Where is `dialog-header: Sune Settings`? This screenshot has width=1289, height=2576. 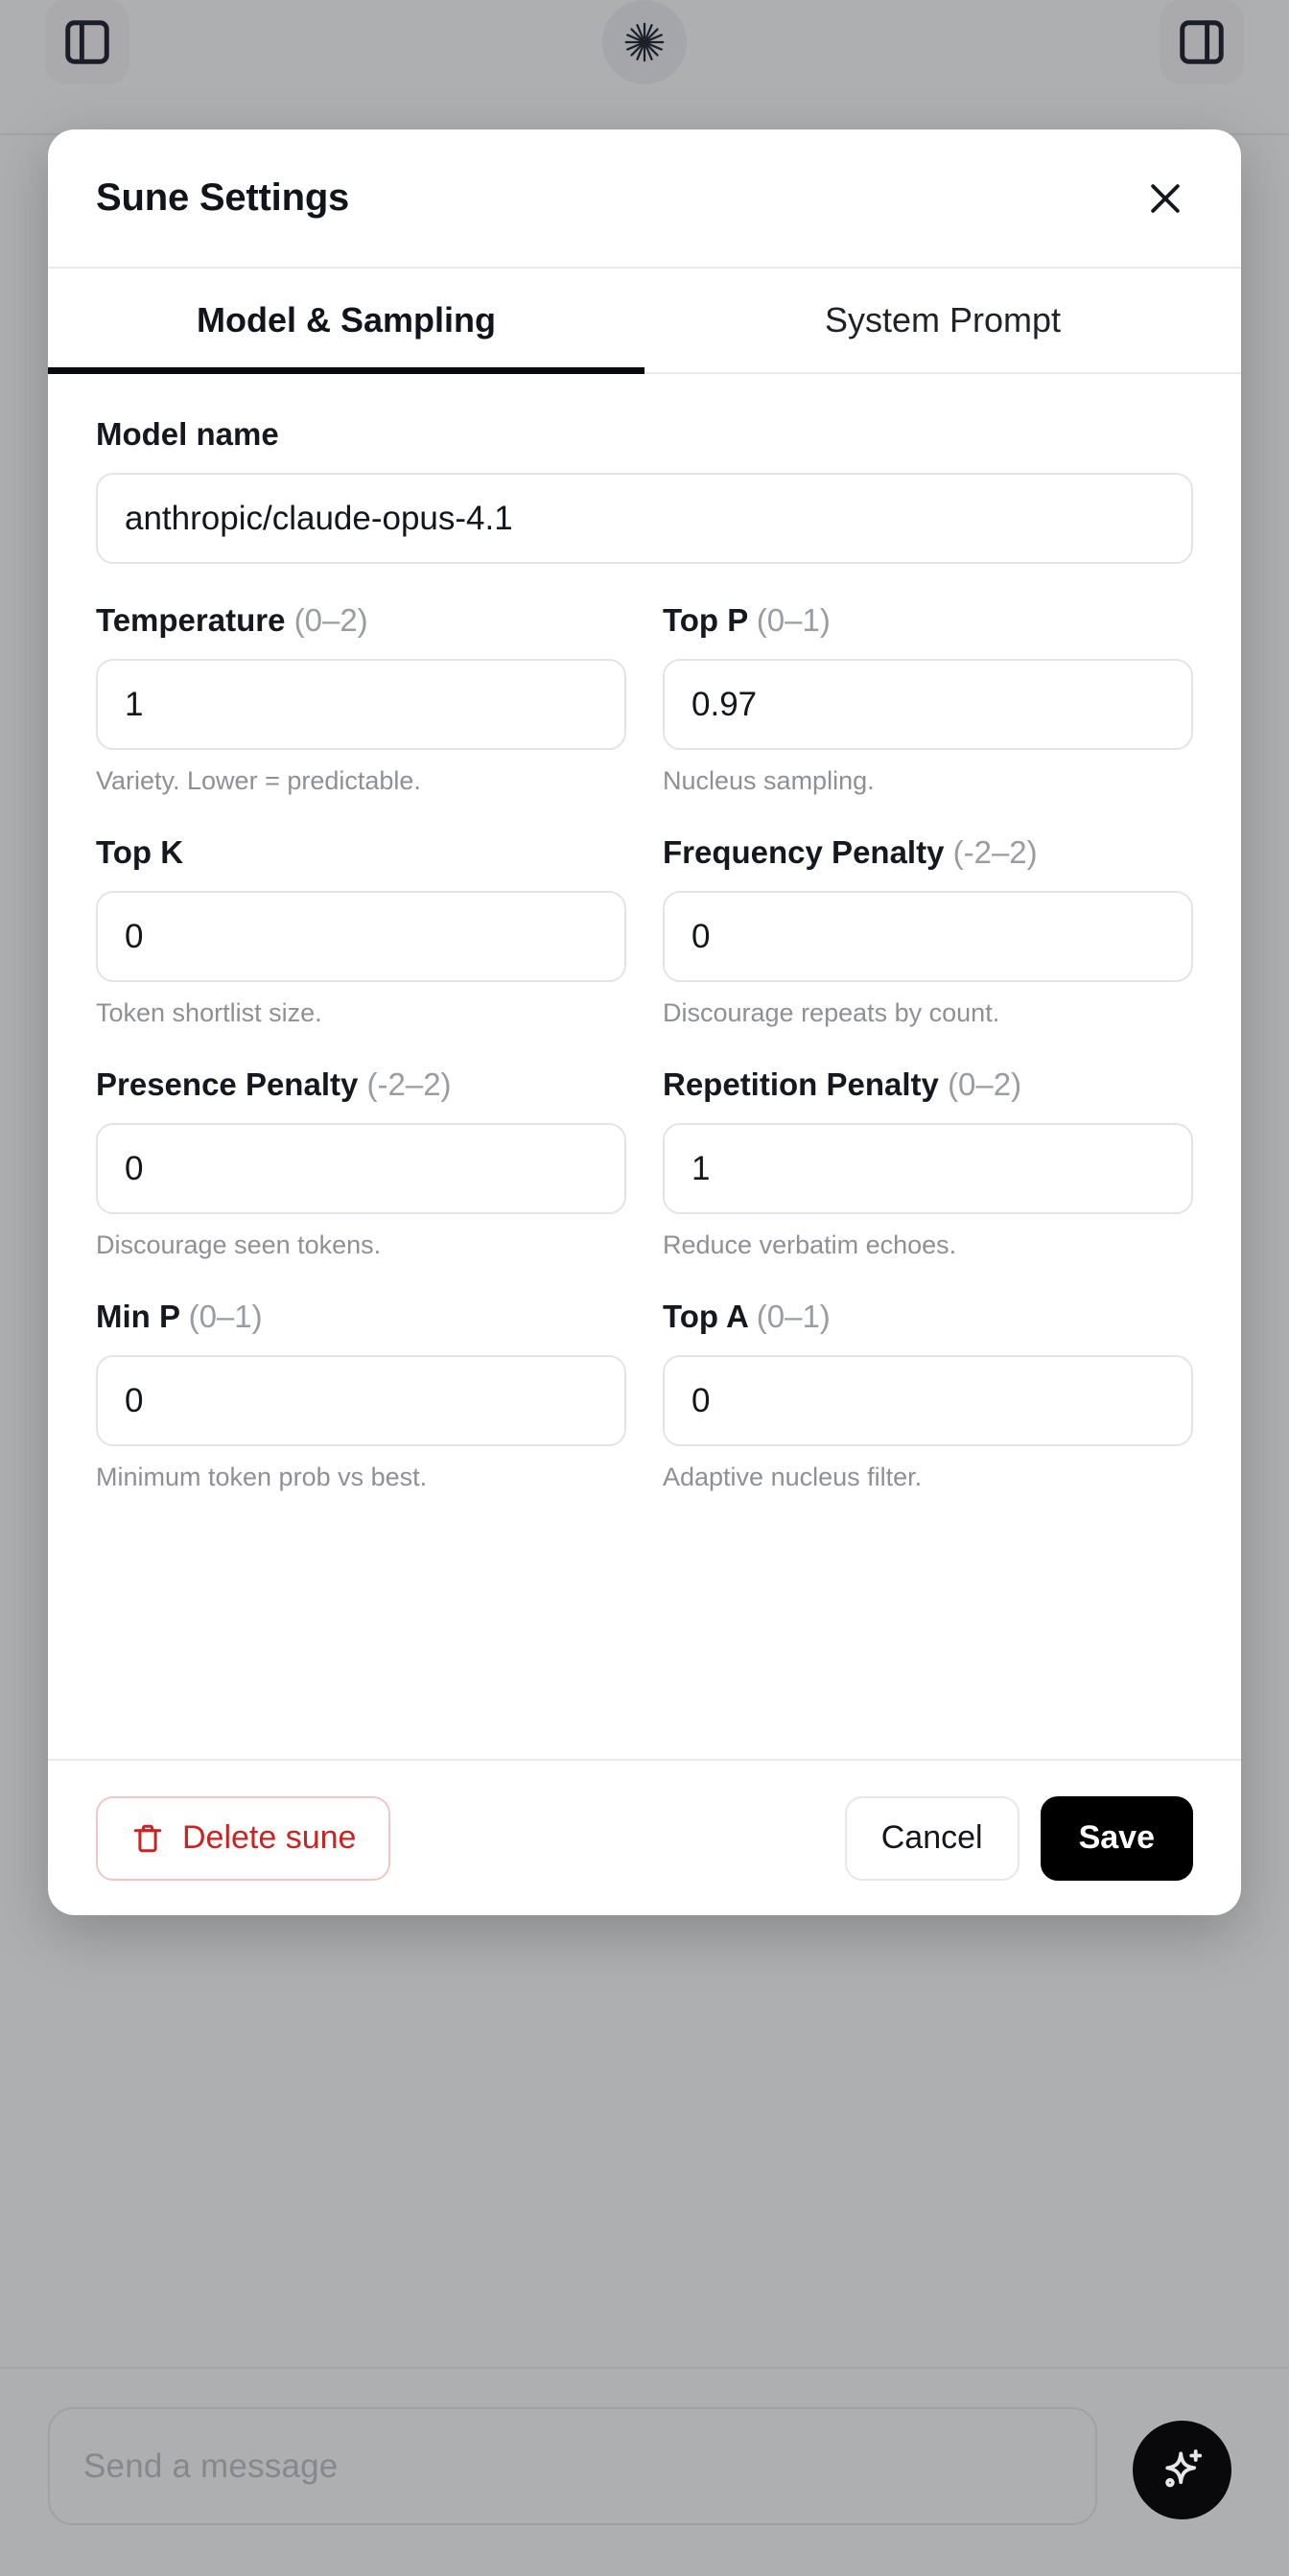 dialog-header: Sune Settings is located at coordinates (644, 199).